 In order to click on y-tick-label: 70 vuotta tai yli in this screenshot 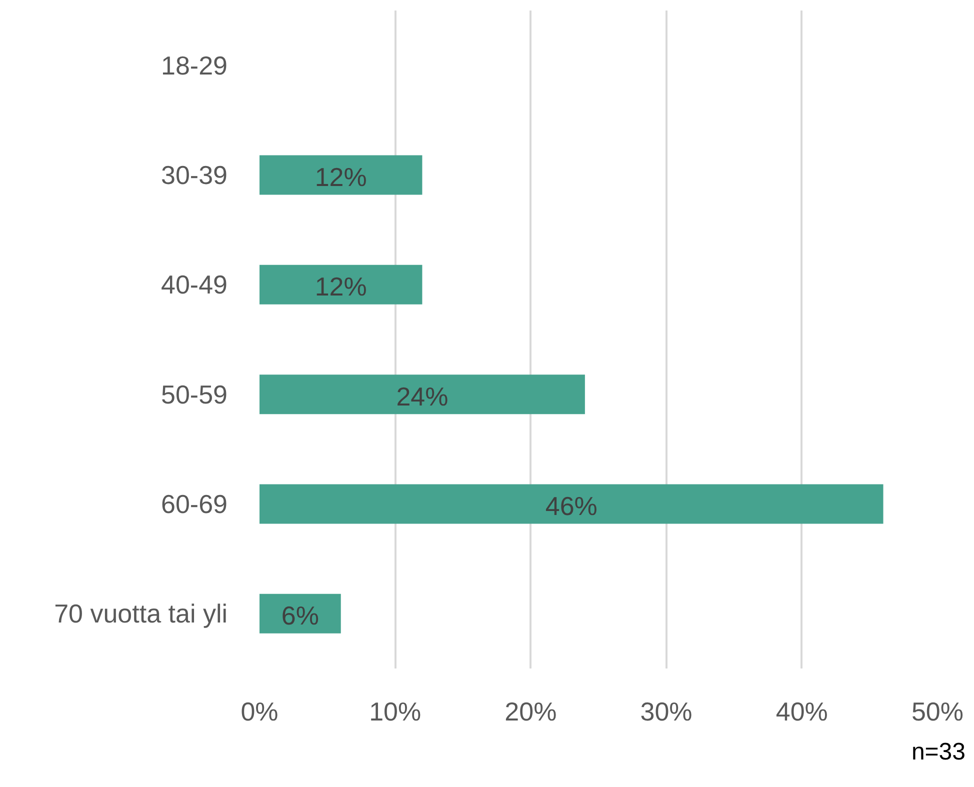, I will do `click(141, 613)`.